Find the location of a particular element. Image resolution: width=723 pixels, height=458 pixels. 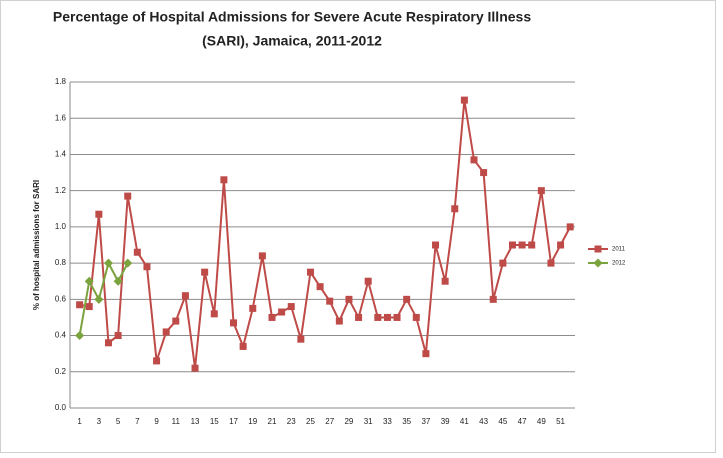

x-tick-label: 17 is located at coordinates (233, 421).